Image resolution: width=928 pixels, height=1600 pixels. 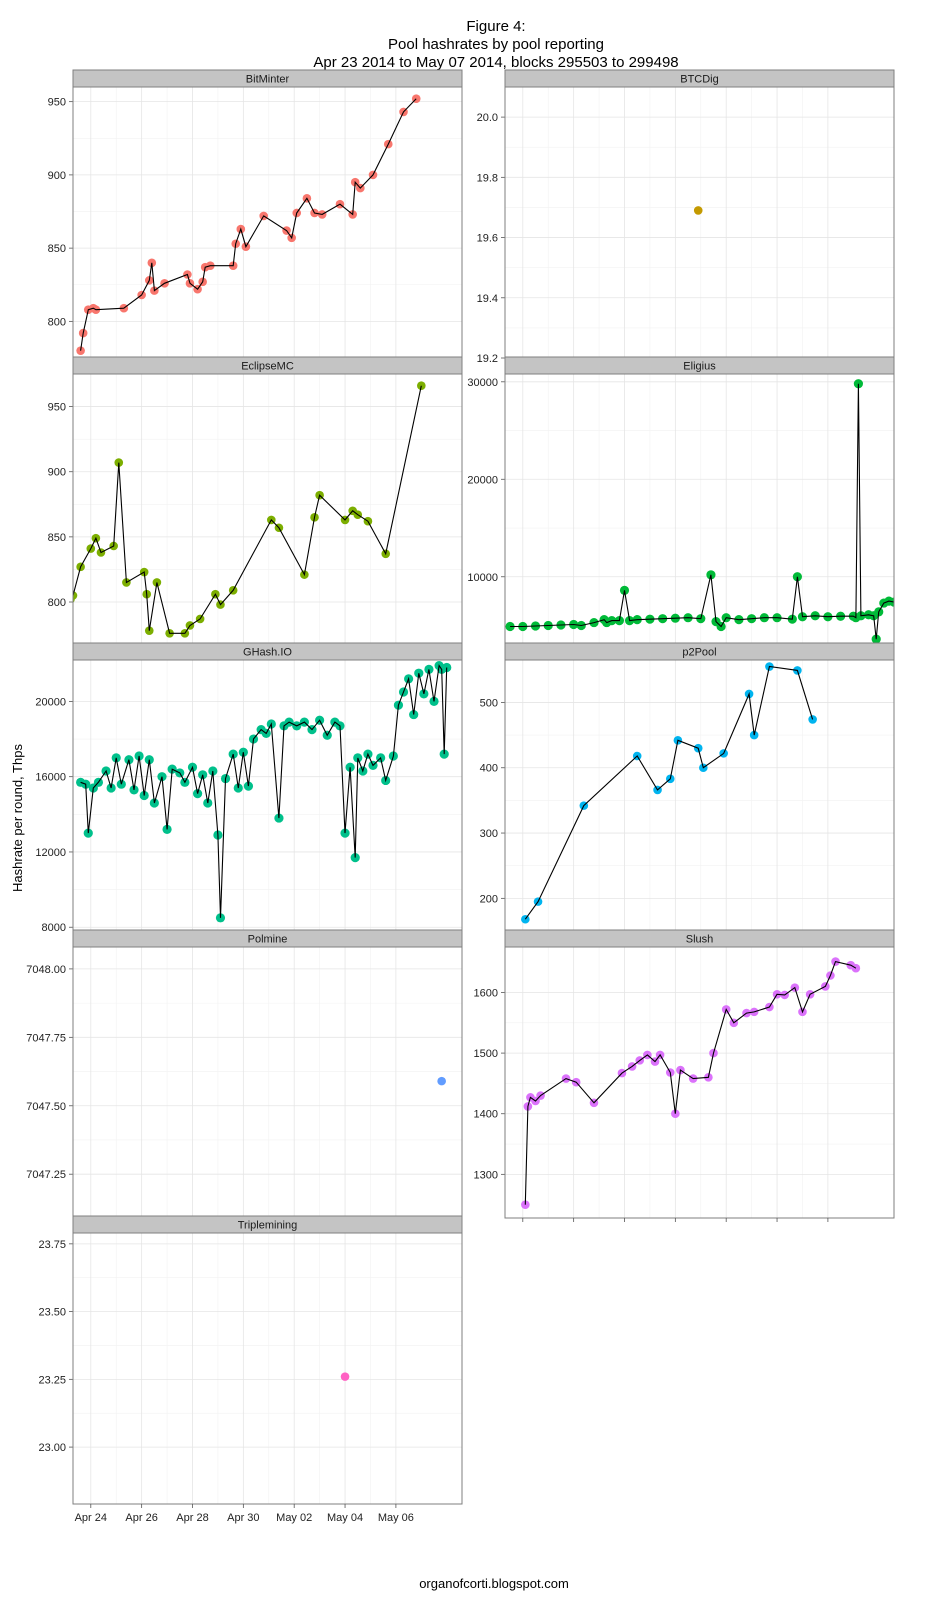 I want to click on data-layer-triplemining, so click(x=345, y=1376).